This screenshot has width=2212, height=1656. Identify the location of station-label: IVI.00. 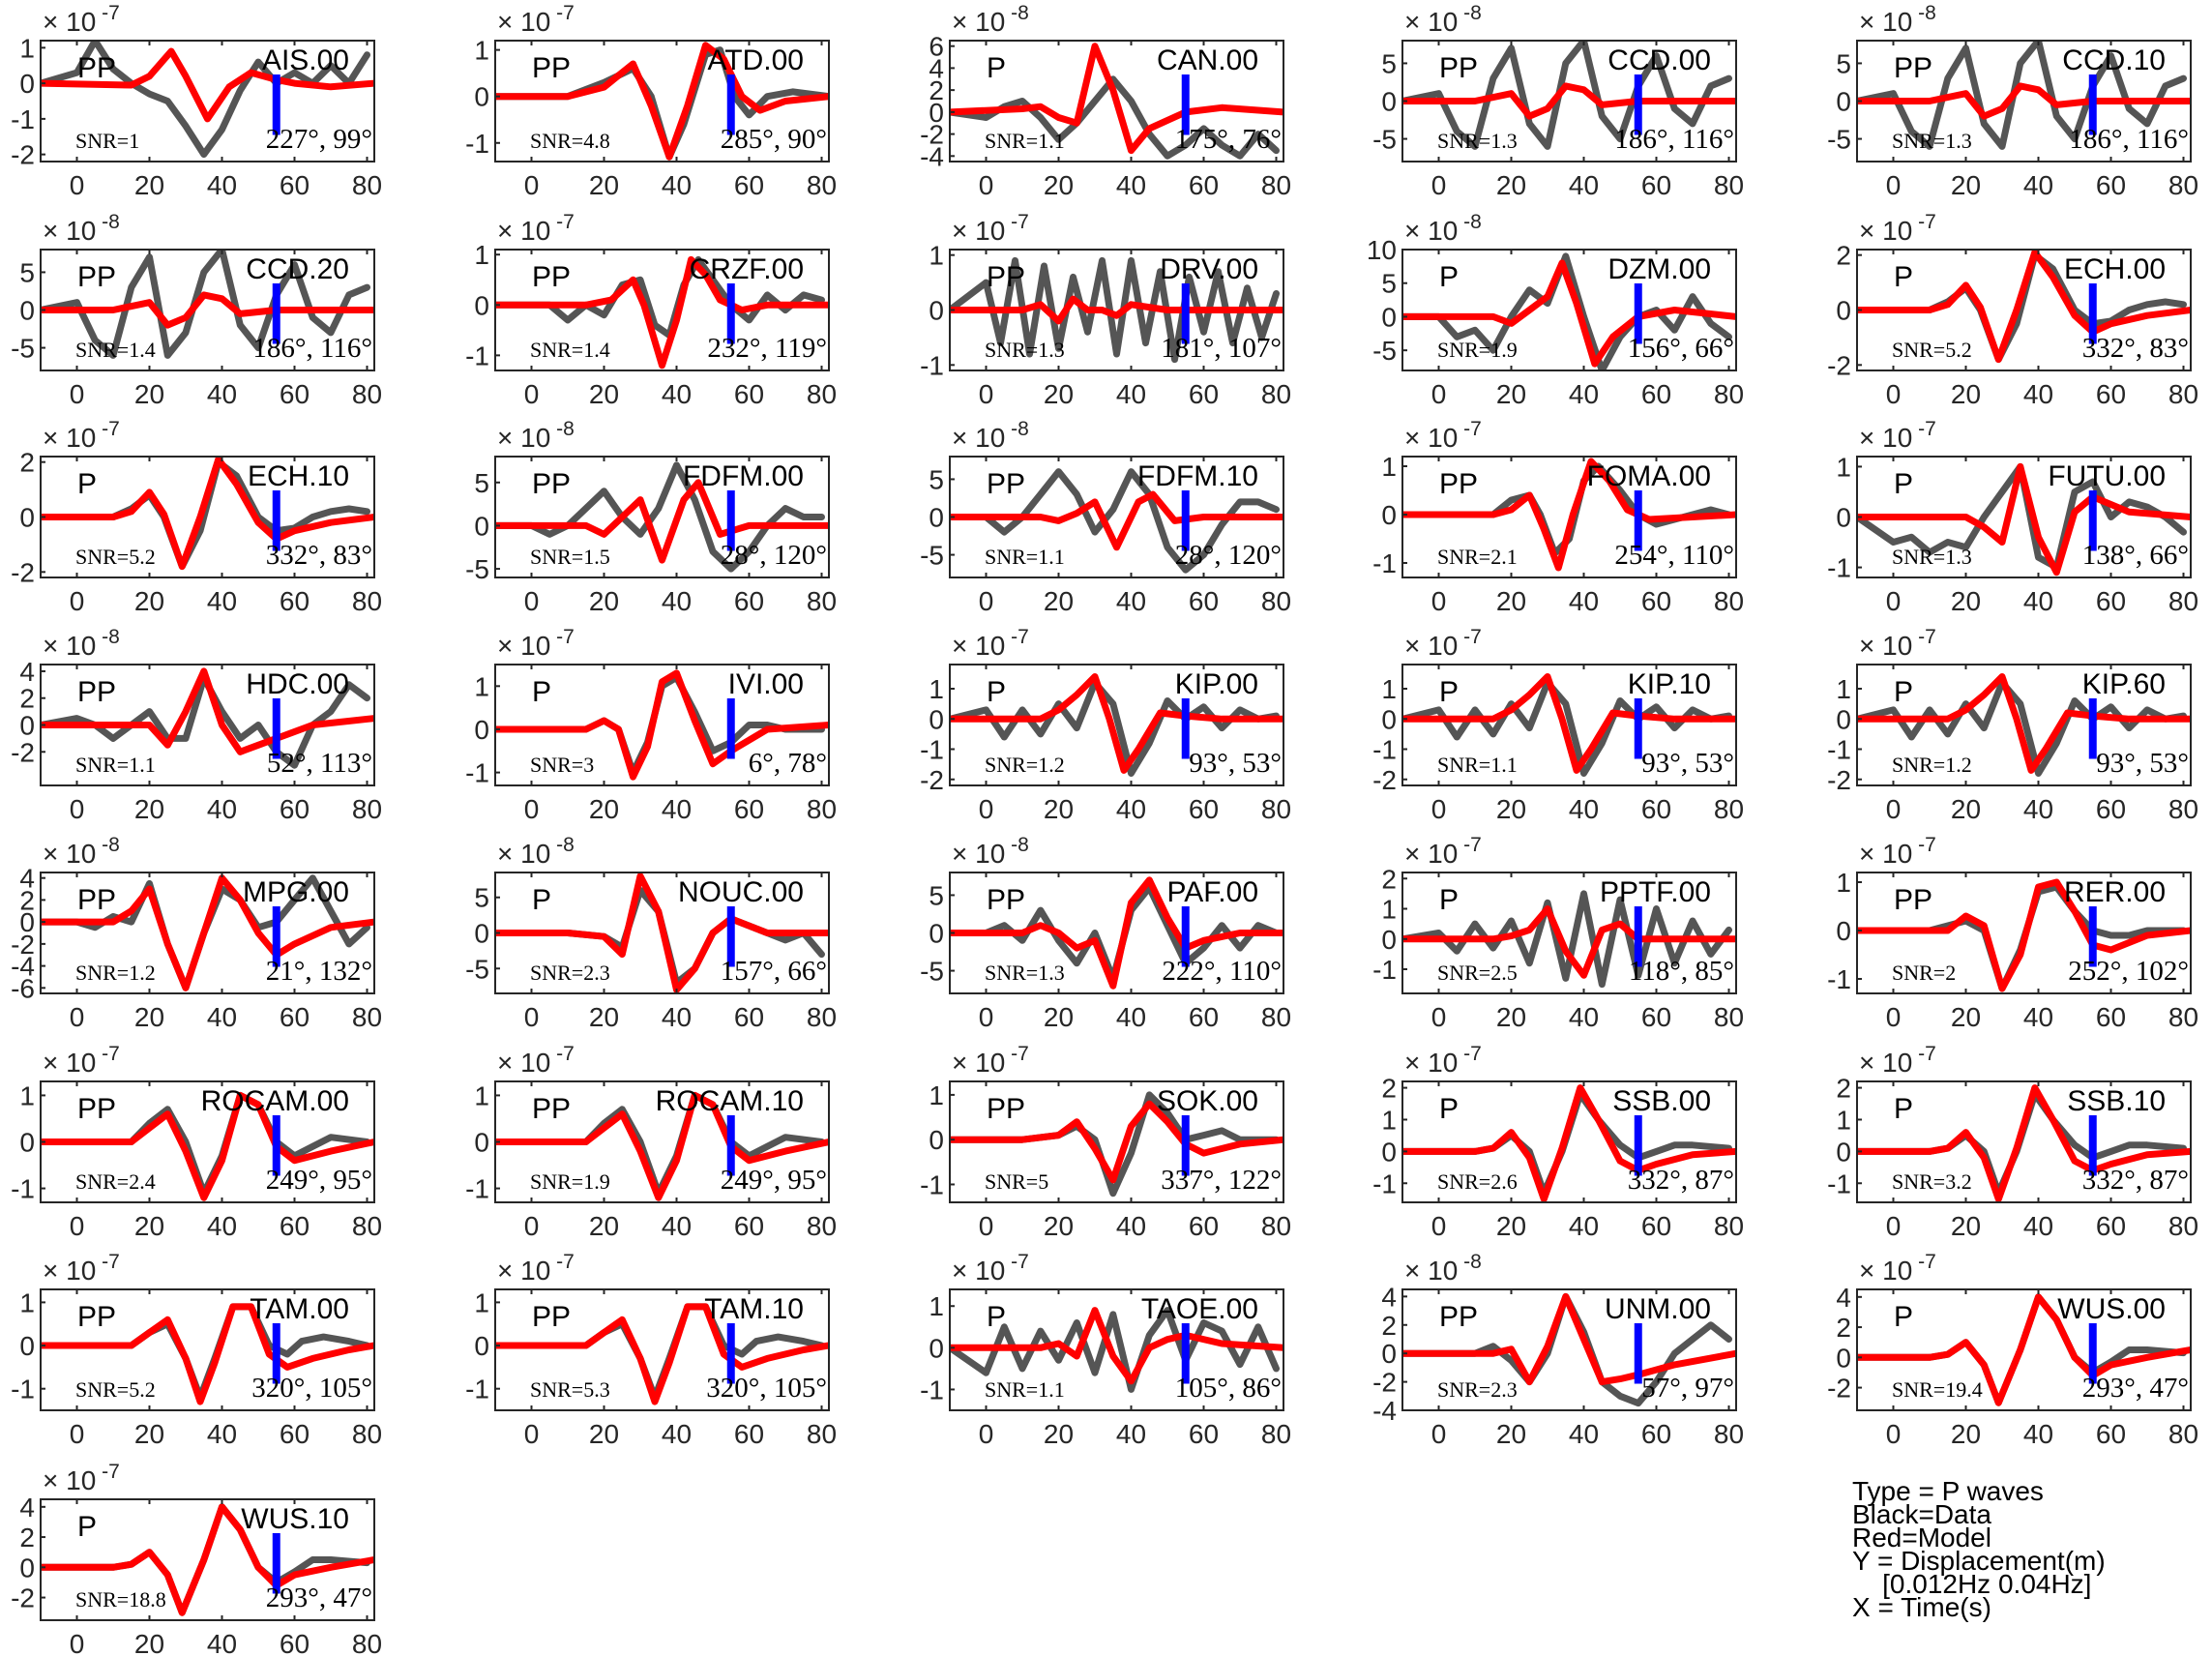
(766, 684).